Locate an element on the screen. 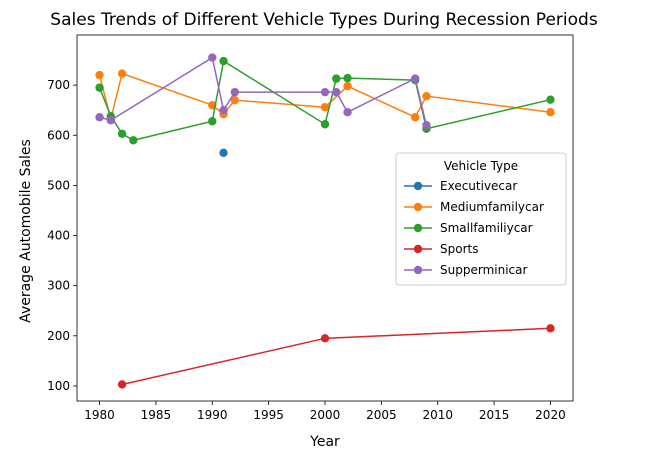 Image resolution: width=649 pixels, height=460 pixels. series-executivecar is located at coordinates (223, 153).